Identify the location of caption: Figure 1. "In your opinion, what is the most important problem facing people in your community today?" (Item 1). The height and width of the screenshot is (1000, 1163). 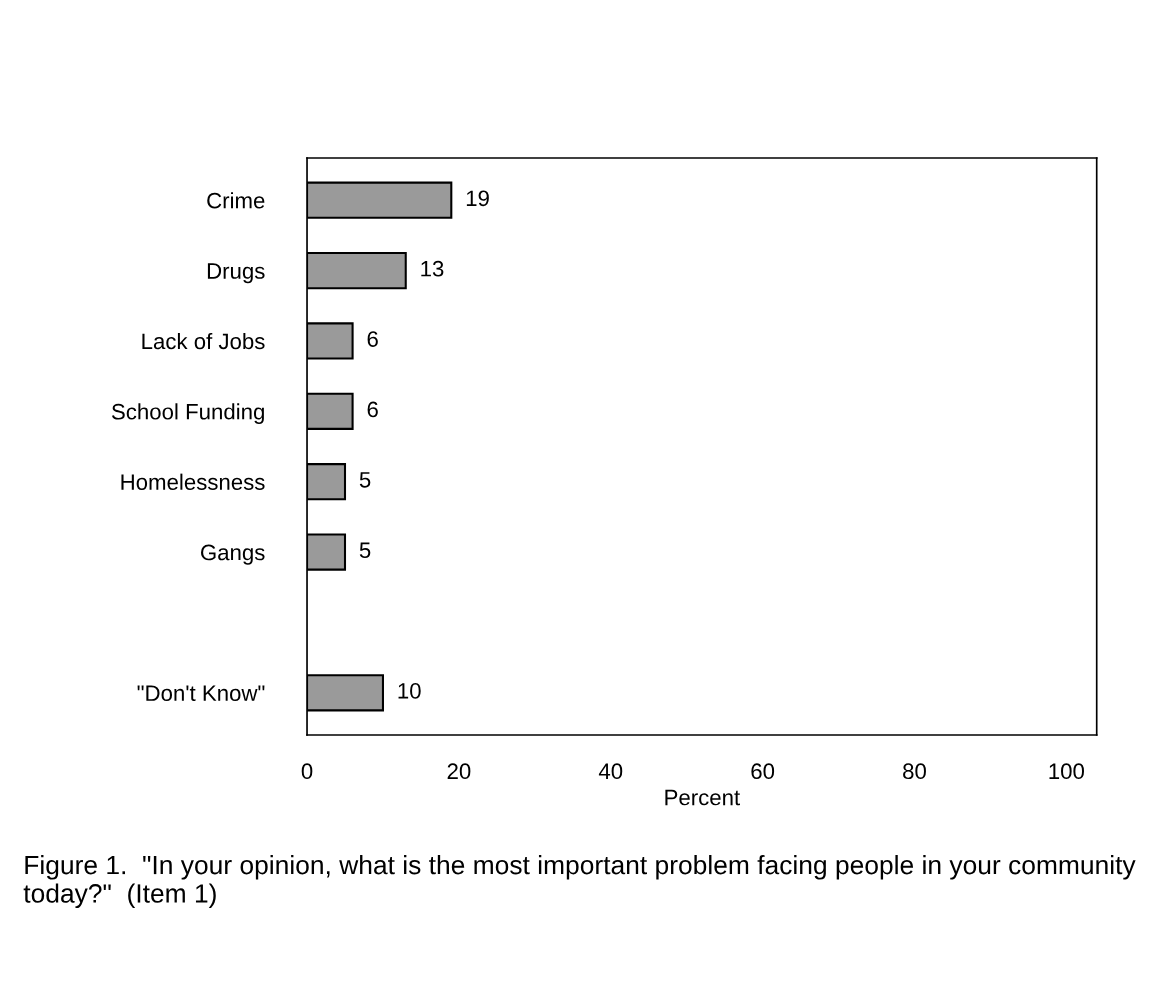
(579, 882).